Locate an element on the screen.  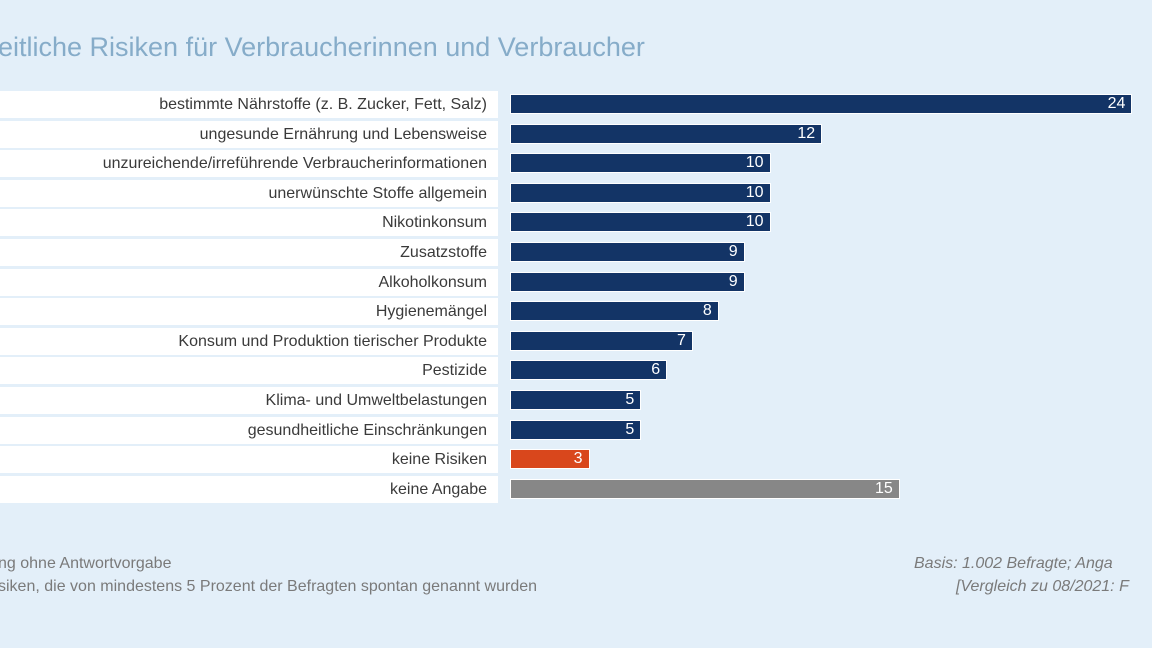
category-label: unerwünschte Stoffe allgemein is located at coordinates (377, 193).